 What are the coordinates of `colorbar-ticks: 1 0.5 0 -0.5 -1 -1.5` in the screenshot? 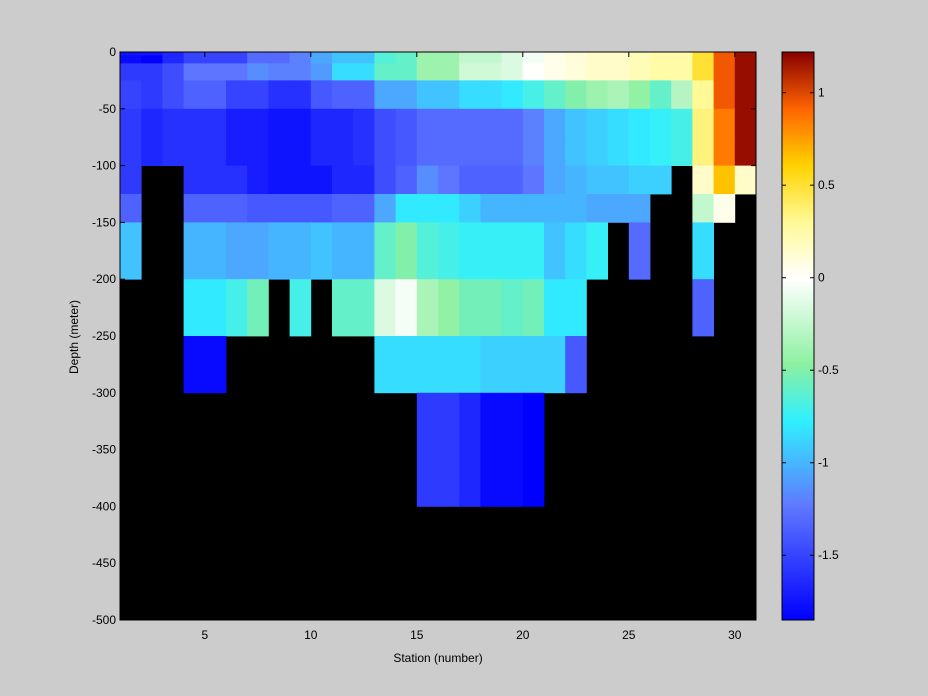 It's located at (810, 324).